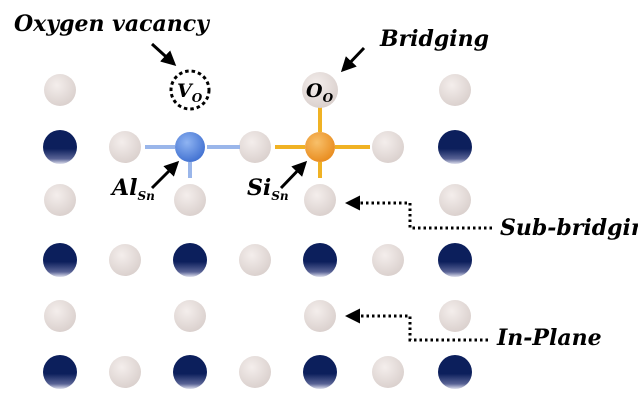 The image size is (638, 417). I want to click on sub-bridging-label: Sub-bridging, so click(569, 228).